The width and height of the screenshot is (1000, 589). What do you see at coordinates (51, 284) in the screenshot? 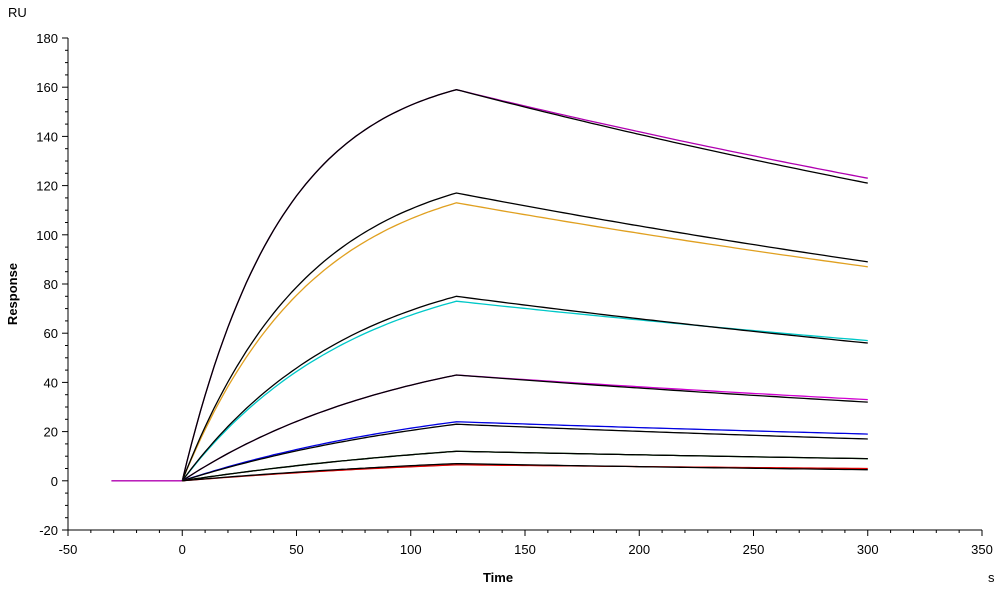
I see `y-tick-label: 80` at bounding box center [51, 284].